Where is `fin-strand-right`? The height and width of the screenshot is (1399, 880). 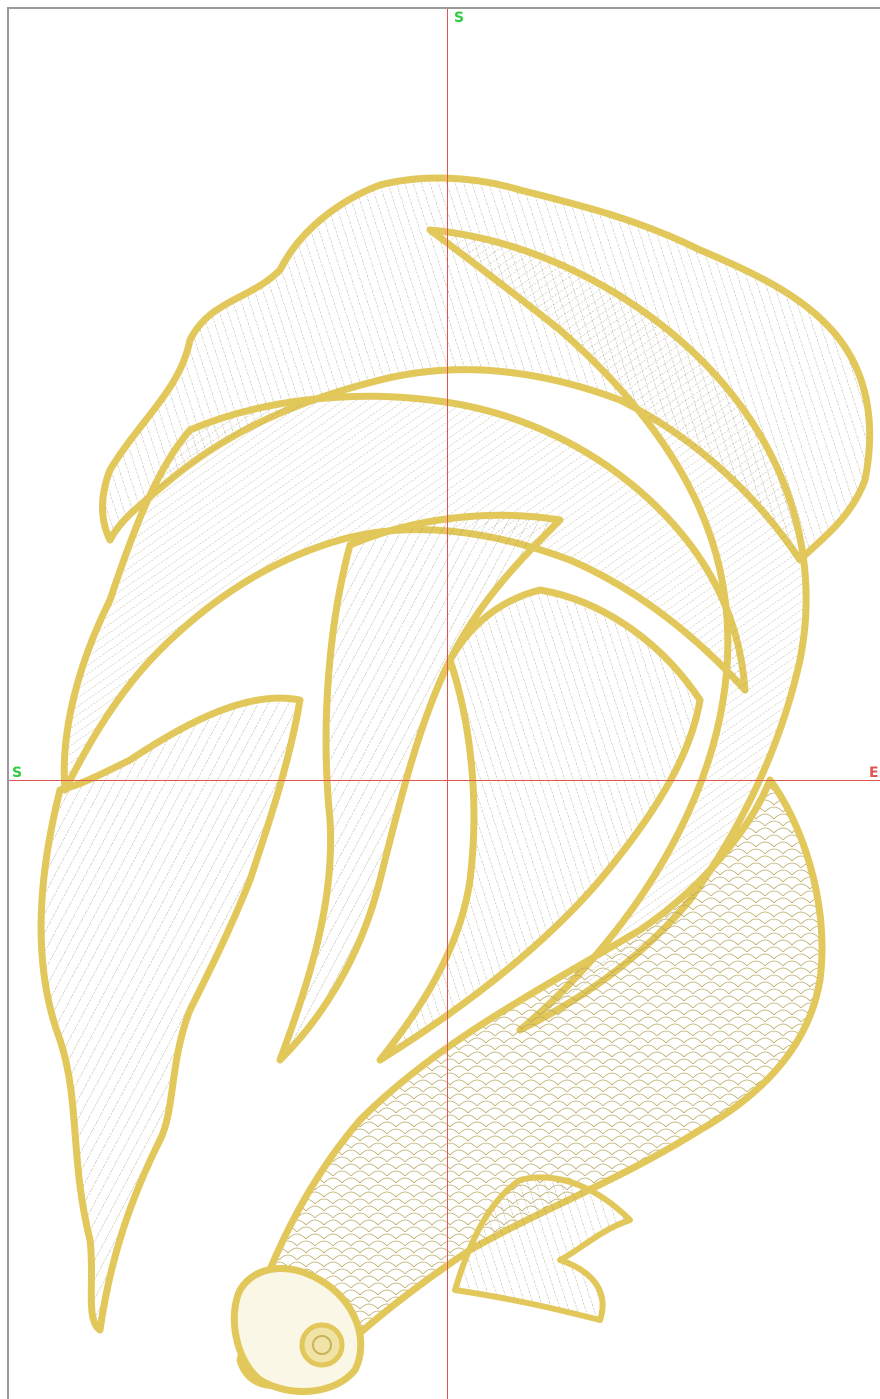
fin-strand-right is located at coordinates (540, 825).